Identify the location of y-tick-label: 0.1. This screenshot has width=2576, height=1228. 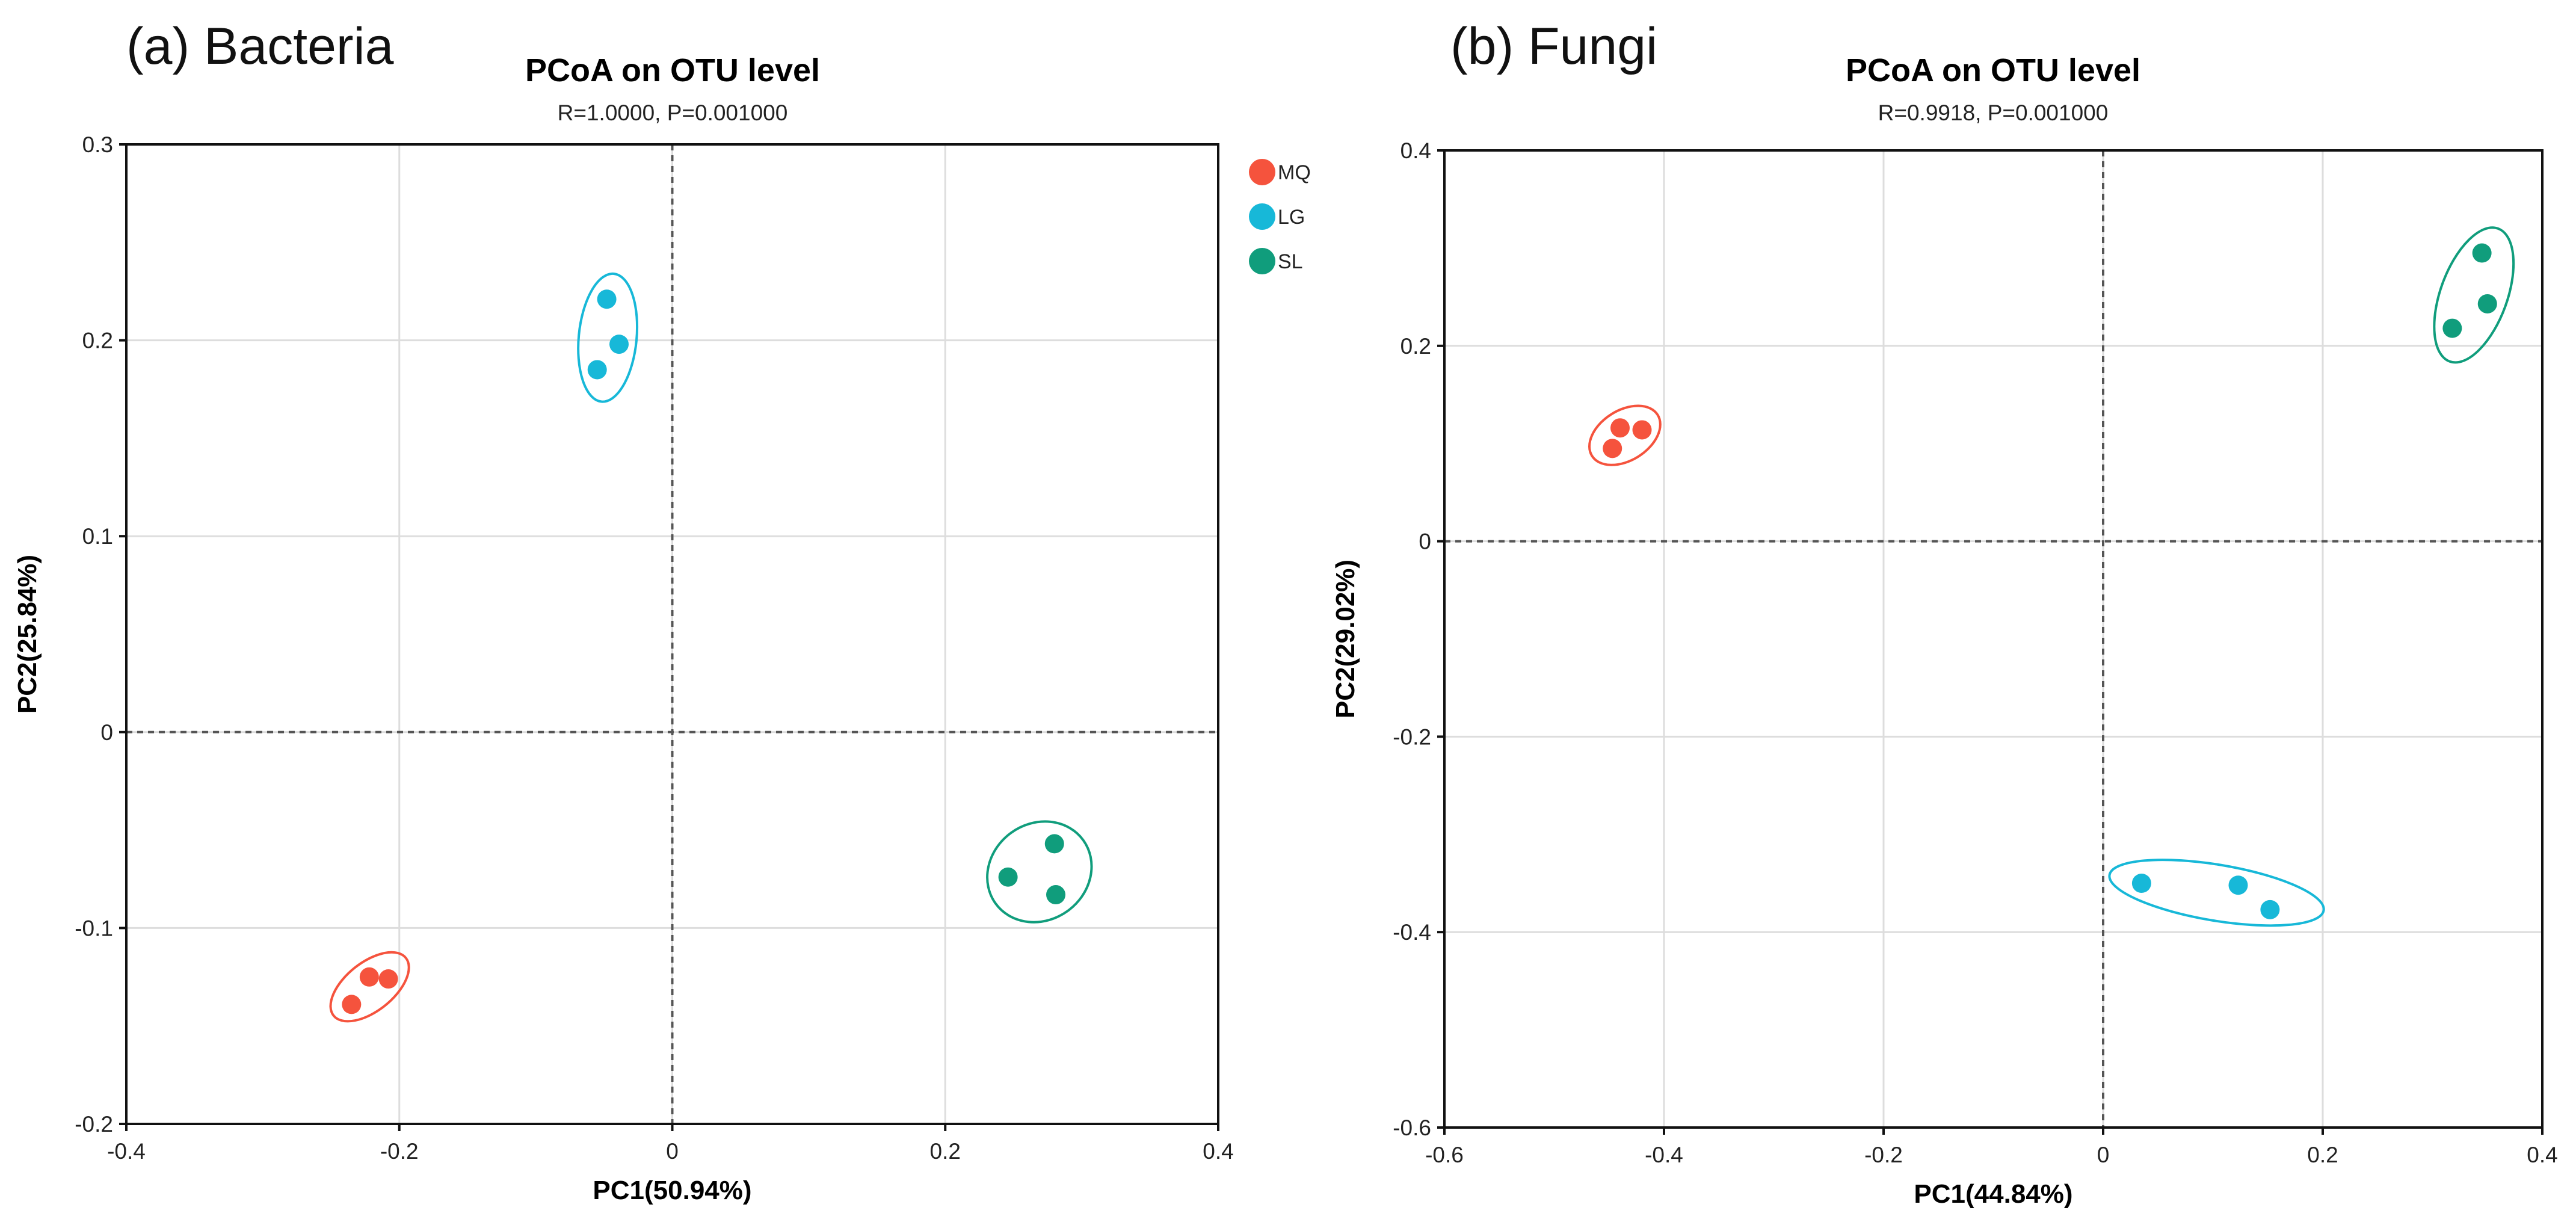
(97, 536).